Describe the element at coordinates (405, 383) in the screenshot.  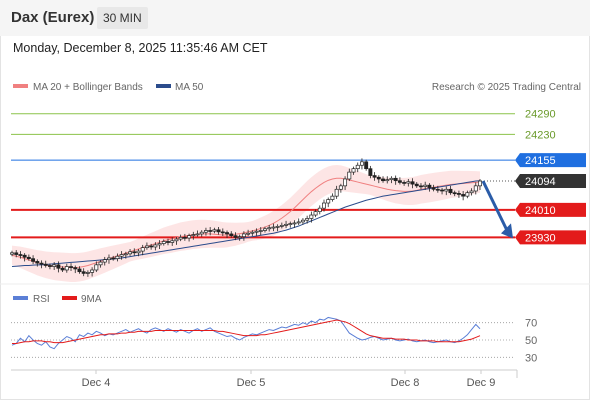
I see `x-tick-label: Dec 8` at that location.